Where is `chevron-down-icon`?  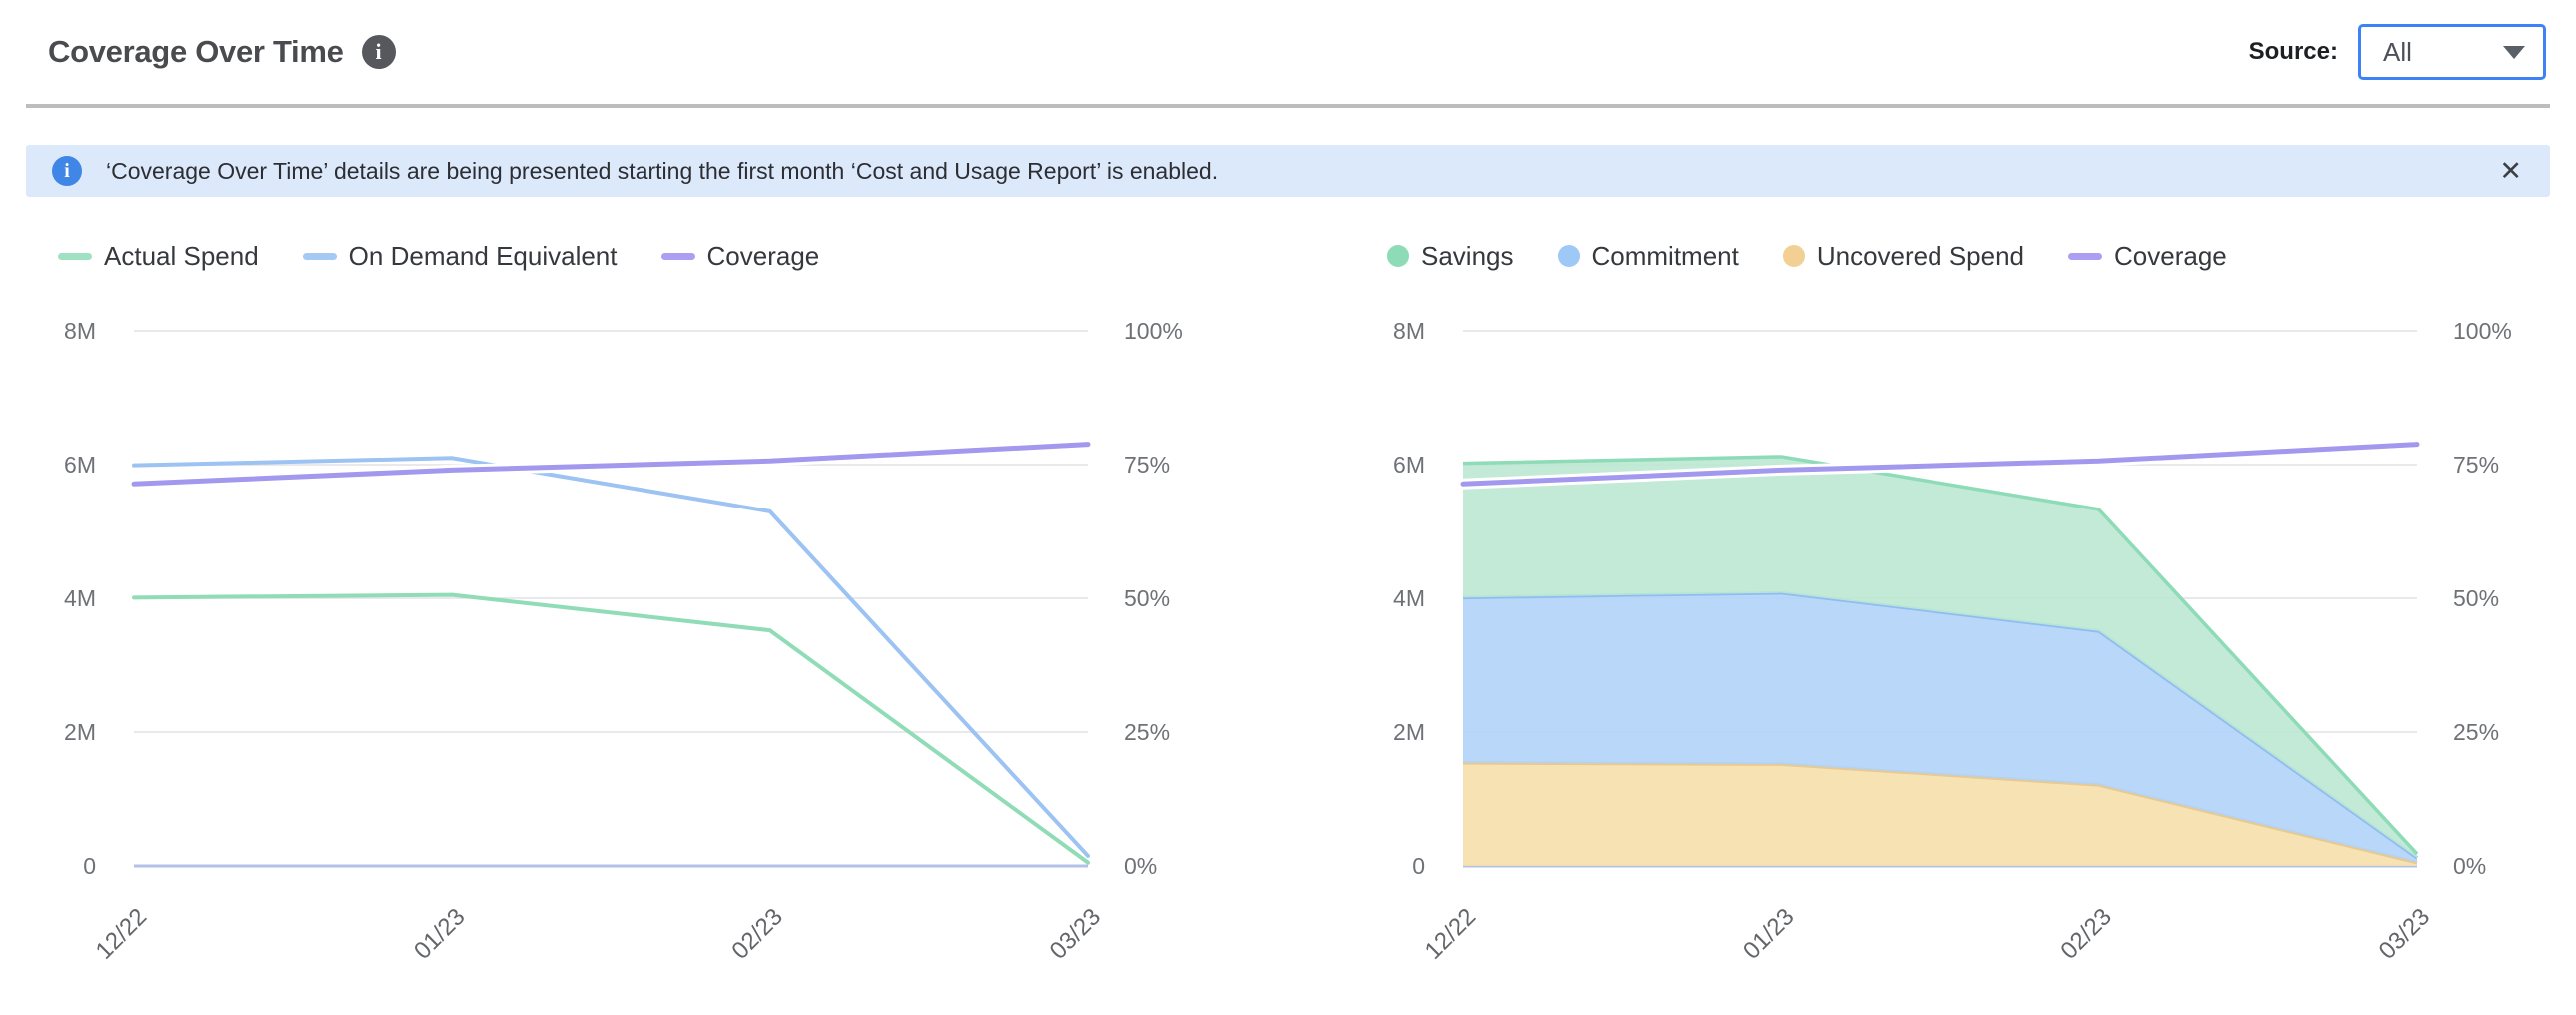
chevron-down-icon is located at coordinates (2514, 52).